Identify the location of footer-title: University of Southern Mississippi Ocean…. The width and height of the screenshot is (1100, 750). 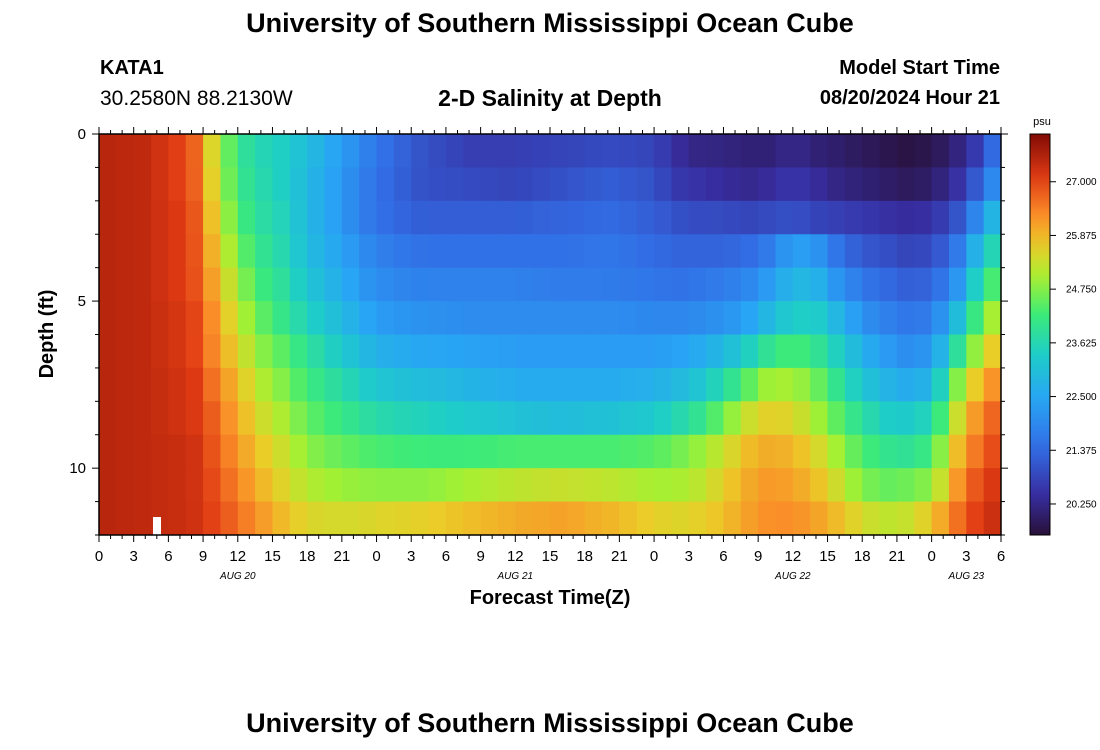
(550, 723).